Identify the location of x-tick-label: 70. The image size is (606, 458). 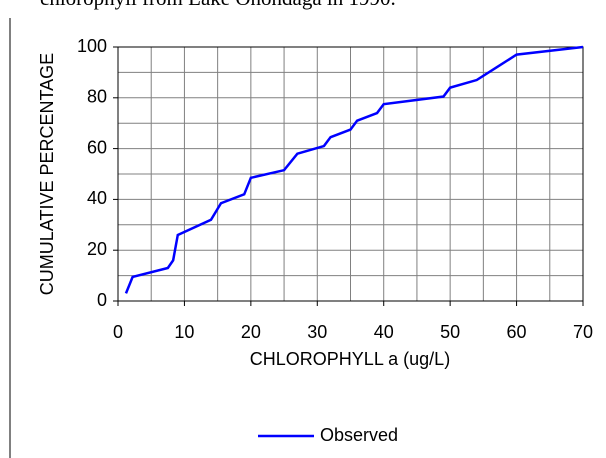
(583, 332).